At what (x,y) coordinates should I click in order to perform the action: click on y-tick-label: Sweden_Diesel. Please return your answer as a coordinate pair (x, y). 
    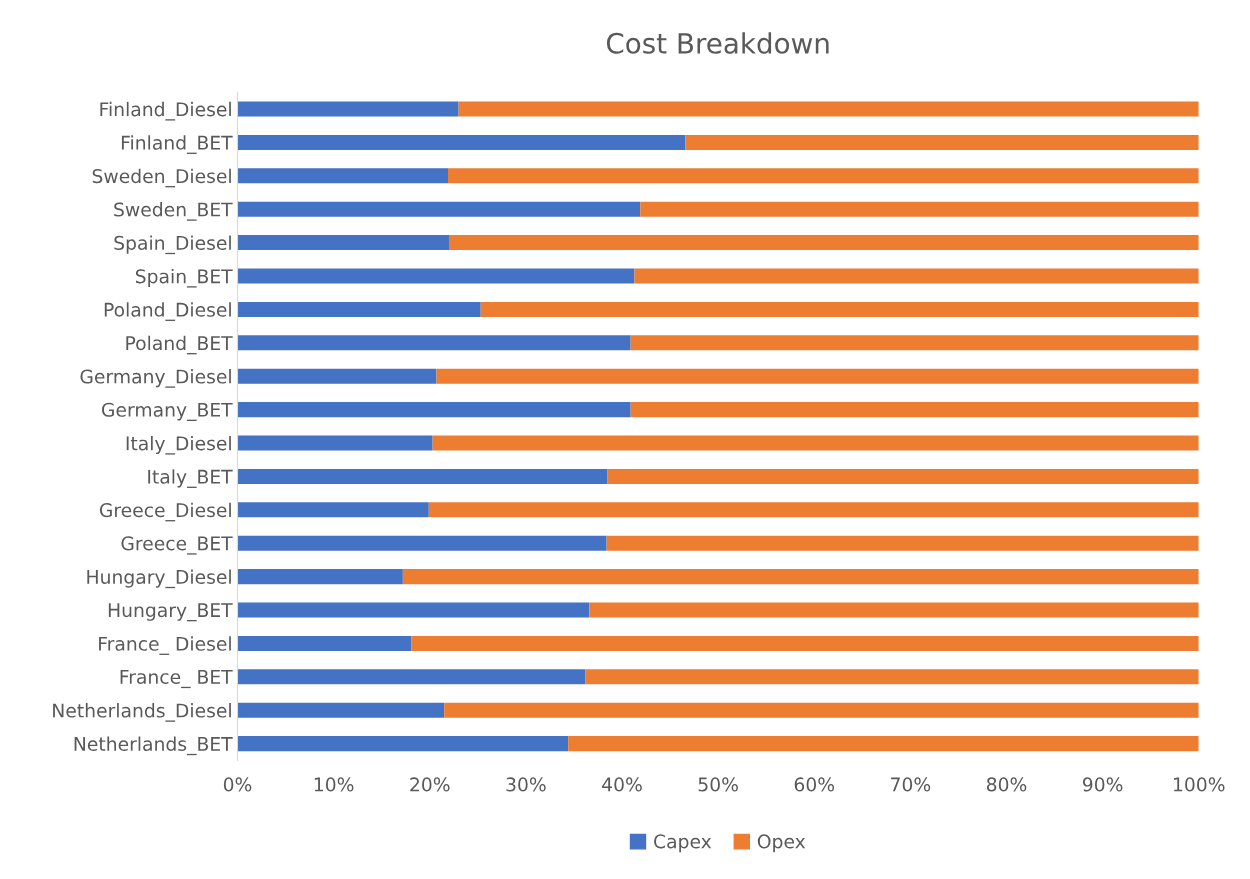
    Looking at the image, I should click on (161, 178).